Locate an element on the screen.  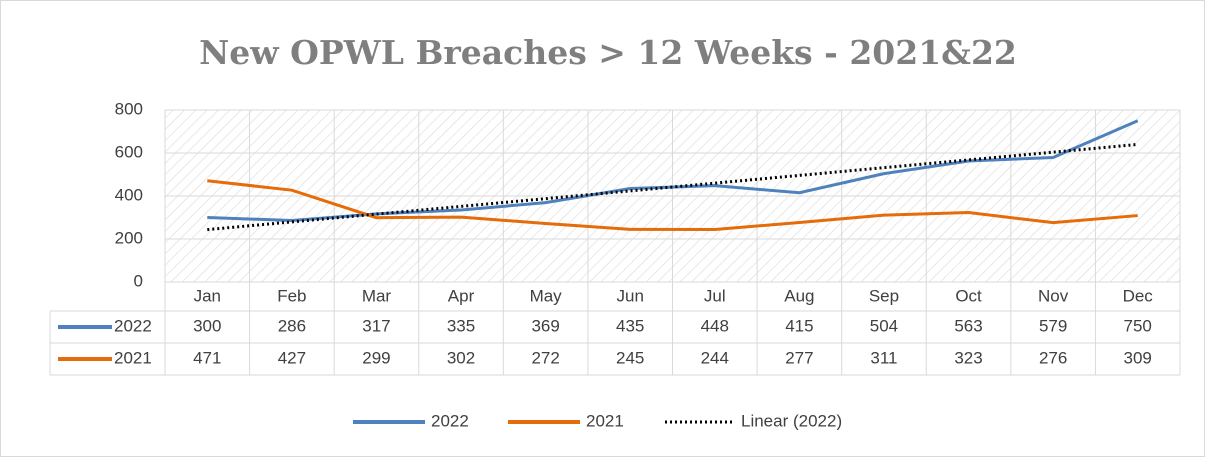
table-value: 579 is located at coordinates (1053, 325).